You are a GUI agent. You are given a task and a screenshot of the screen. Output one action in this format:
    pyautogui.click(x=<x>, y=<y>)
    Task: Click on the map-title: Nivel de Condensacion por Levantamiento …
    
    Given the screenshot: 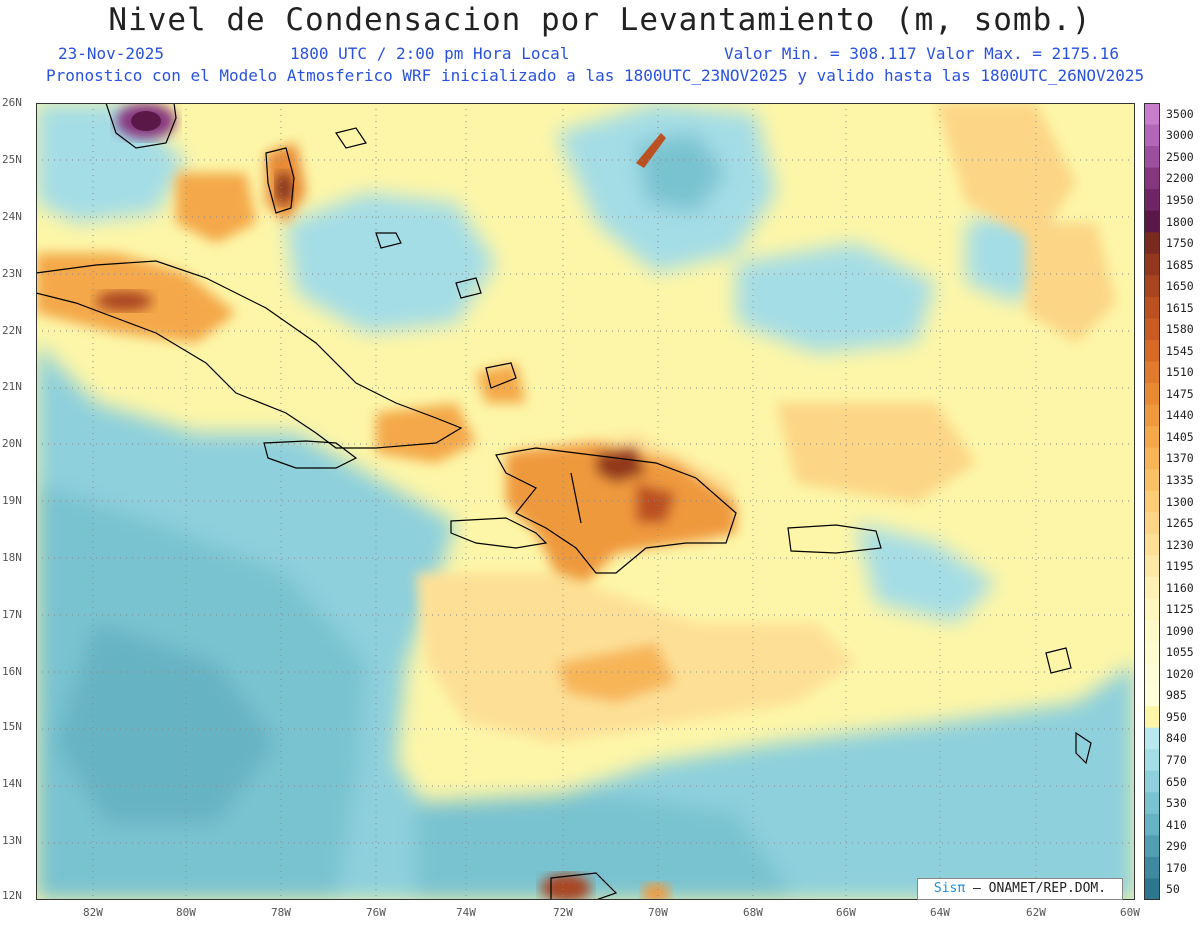 What is the action you would take?
    pyautogui.click(x=600, y=20)
    